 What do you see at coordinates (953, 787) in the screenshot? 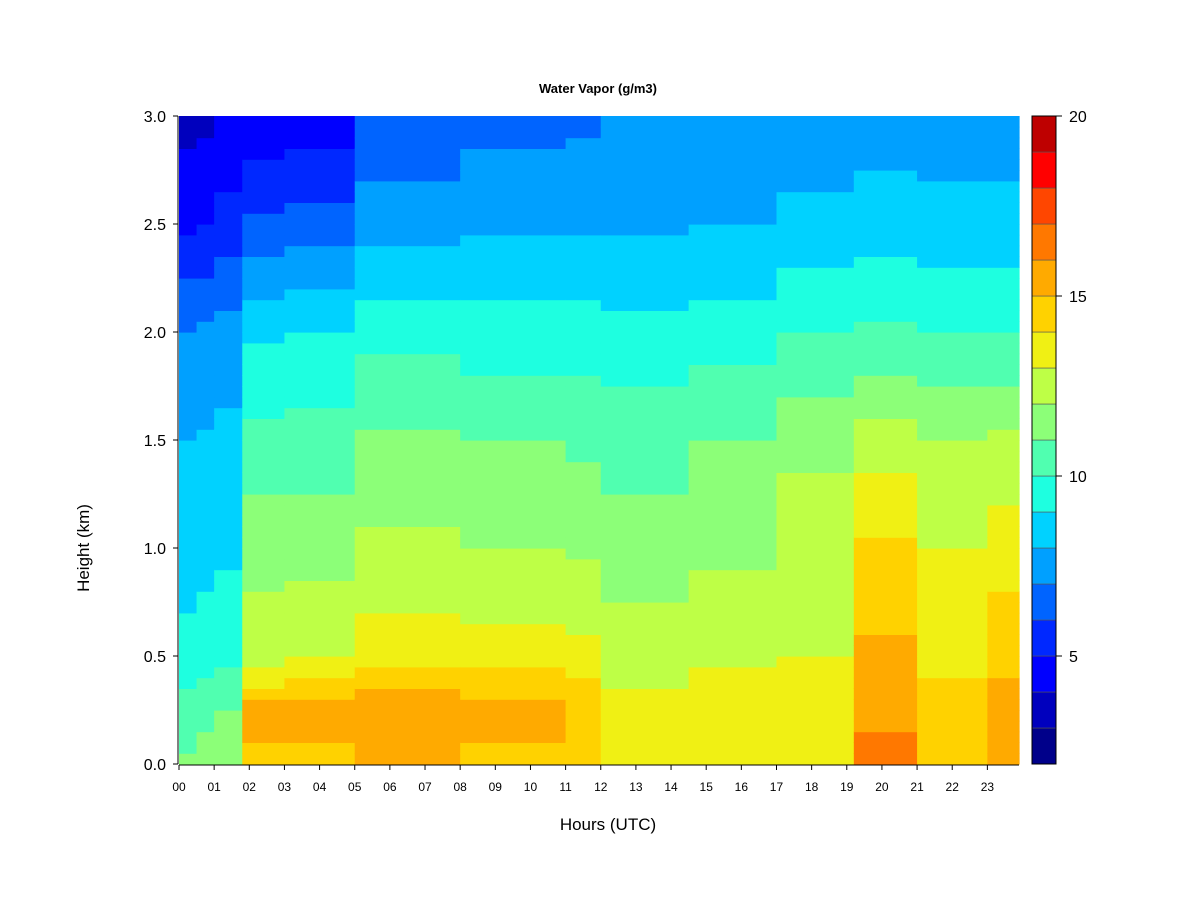
I see `x-tick-label: 22` at bounding box center [953, 787].